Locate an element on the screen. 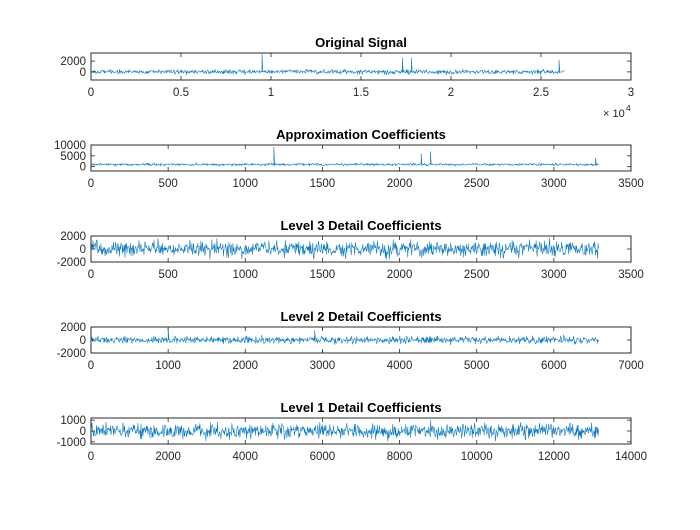 This screenshot has width=700, height=530. x-exponent-label: × 10 is located at coordinates (614, 114).